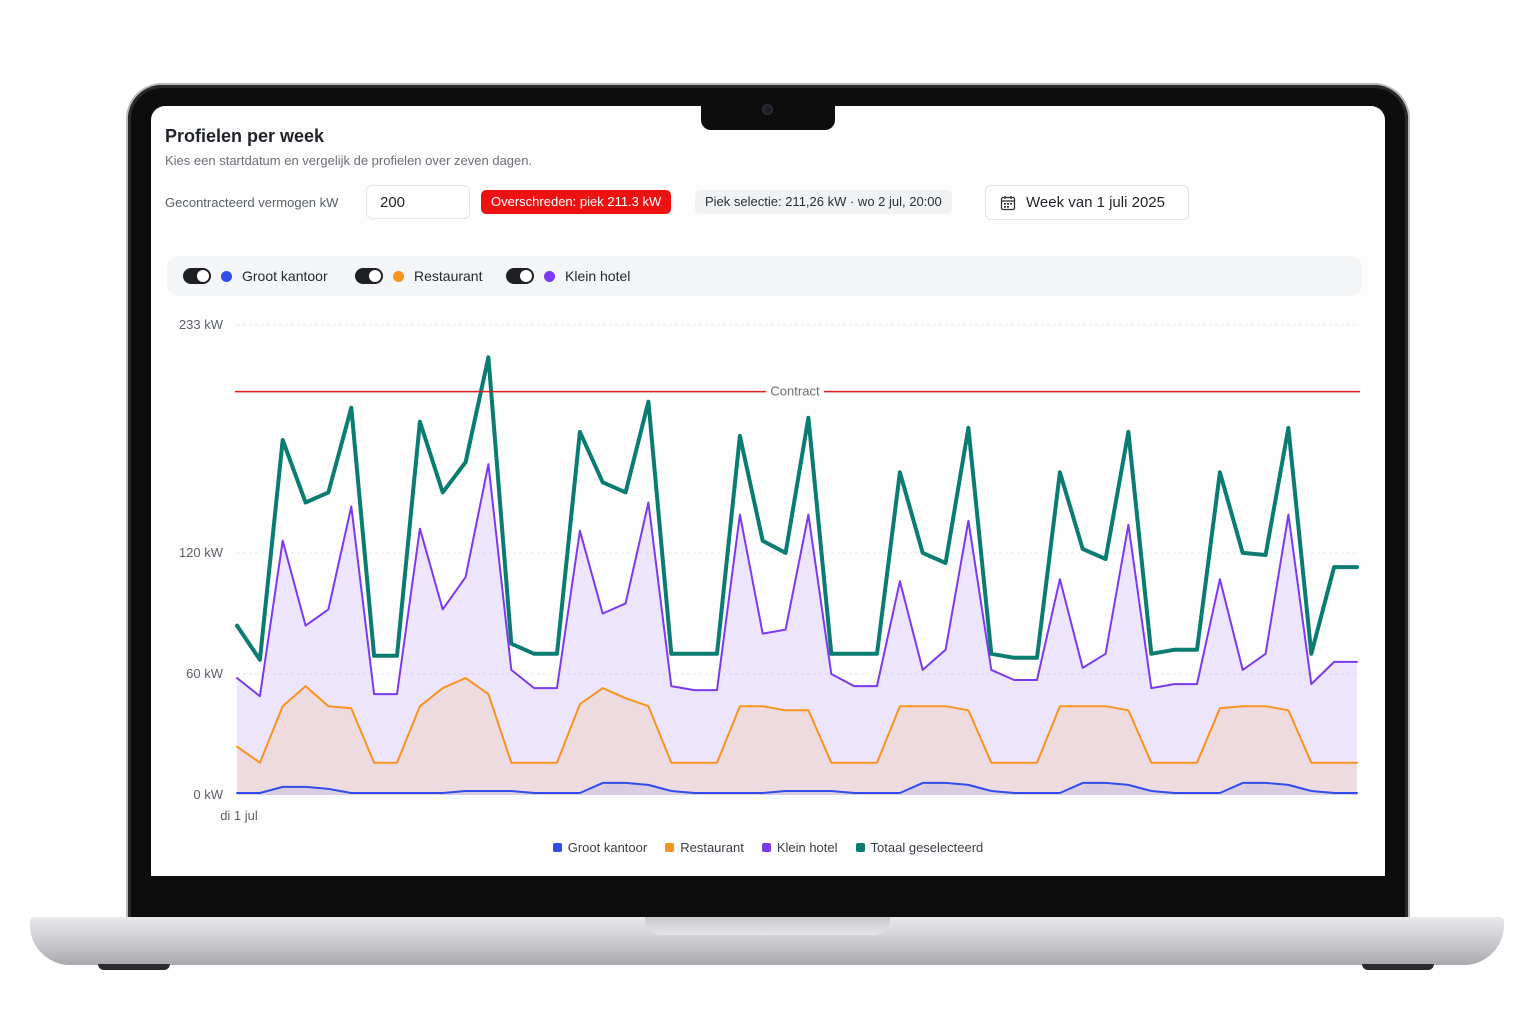 Image resolution: width=1536 pixels, height=1024 pixels. I want to click on exceeded-badge: Overschreden: piek 211.3 kW, so click(576, 202).